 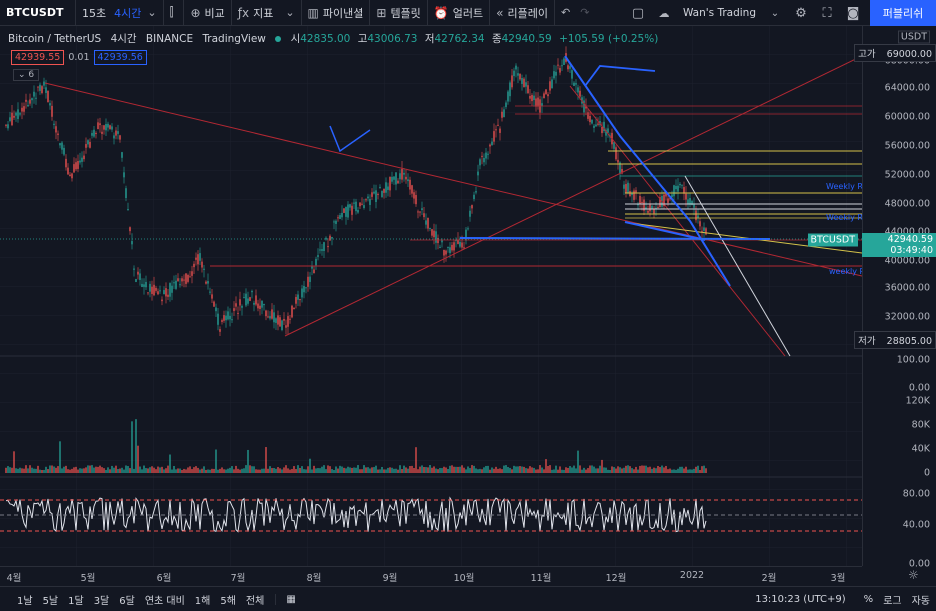 What do you see at coordinates (267, 13) in the screenshot?
I see `indicators-button: ƒx 지표 ⌄` at bounding box center [267, 13].